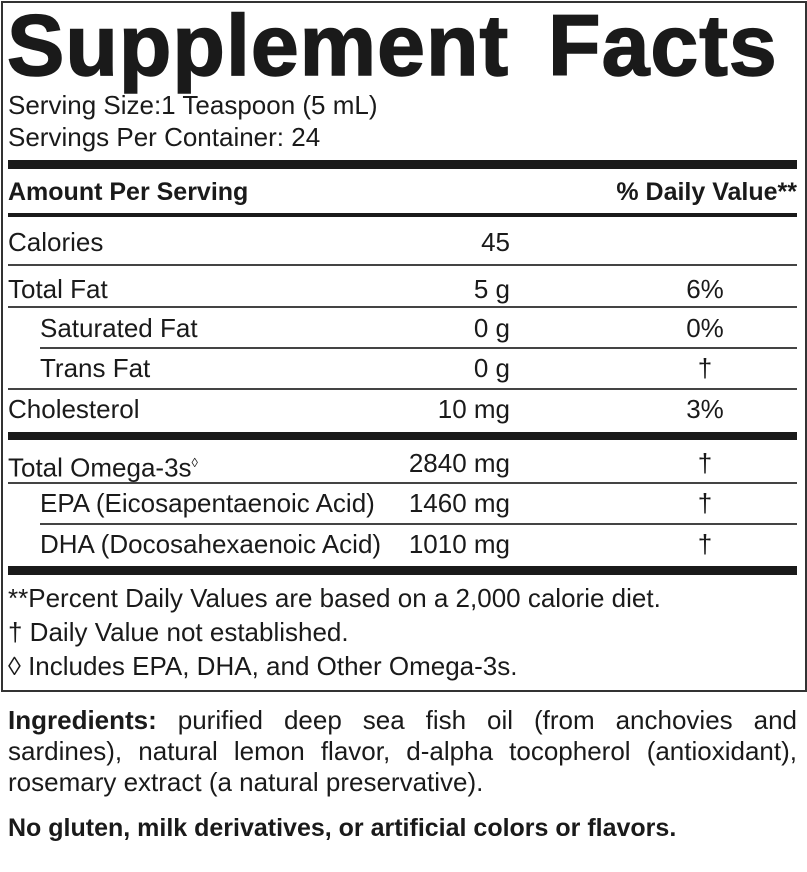 Image resolution: width=807 pixels, height=872 pixels. Describe the element at coordinates (211, 544) in the screenshot. I see `nutrient-label: DHA (Docosahexaenoic Acid)` at that location.